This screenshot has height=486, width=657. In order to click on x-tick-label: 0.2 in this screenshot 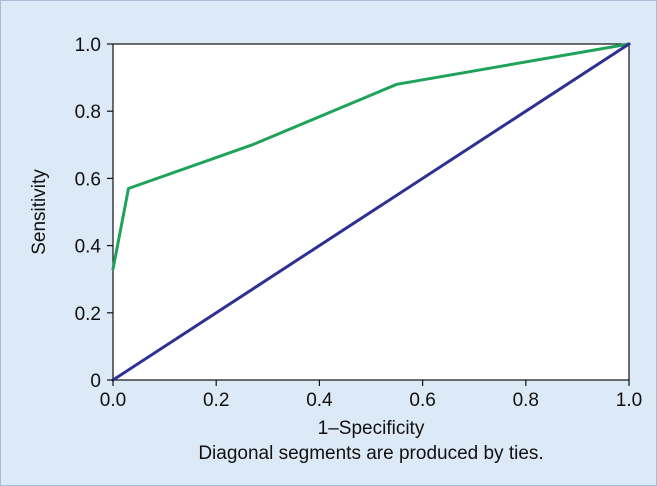, I will do `click(216, 400)`.